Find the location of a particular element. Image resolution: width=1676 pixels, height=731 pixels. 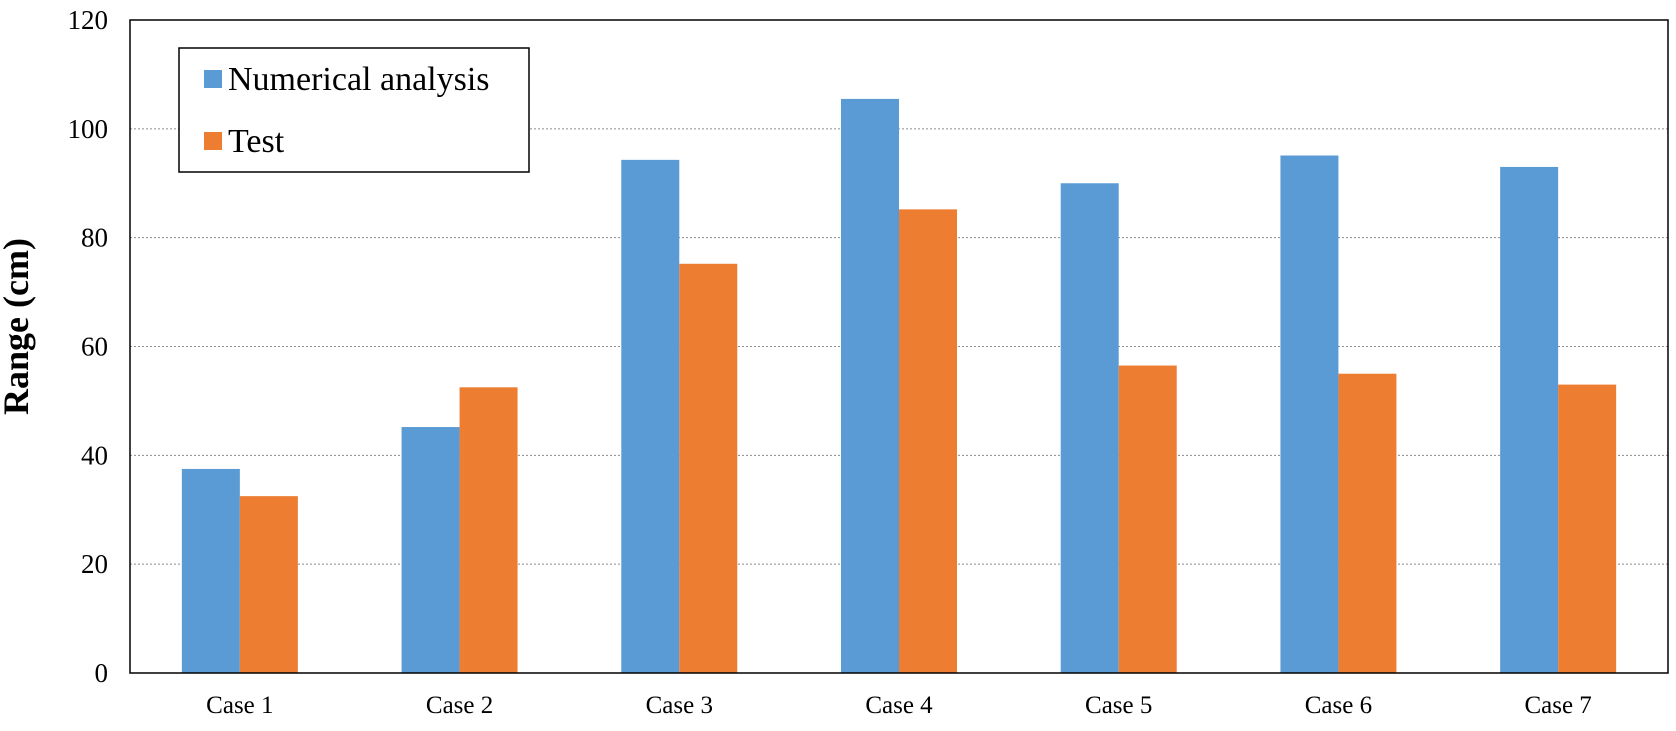

legend-label: Numerical analysis is located at coordinates (359, 79).